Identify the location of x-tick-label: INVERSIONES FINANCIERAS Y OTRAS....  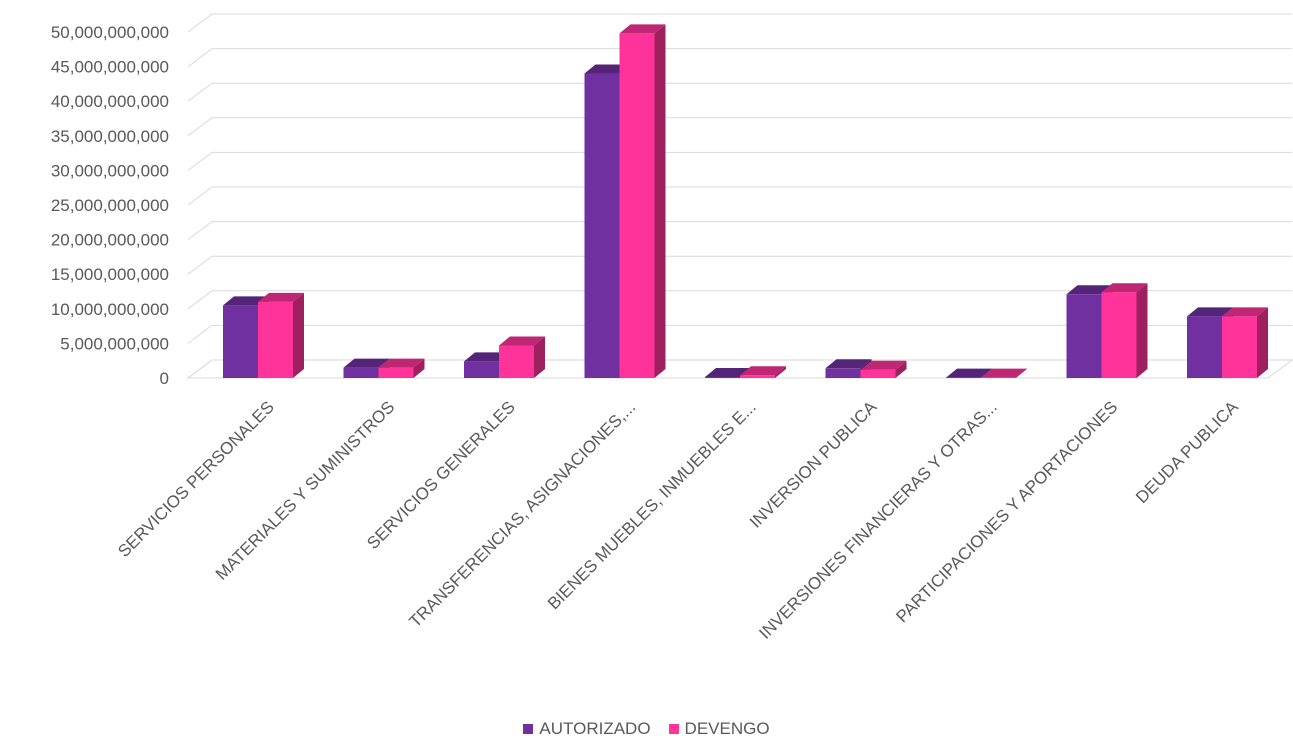
(877, 519).